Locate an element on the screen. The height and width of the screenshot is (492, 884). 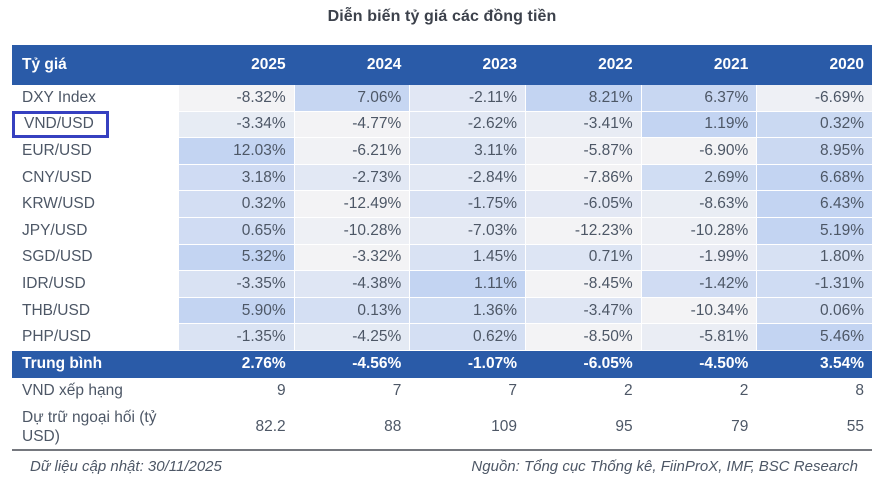
value-cell: 5.46% is located at coordinates (814, 337).